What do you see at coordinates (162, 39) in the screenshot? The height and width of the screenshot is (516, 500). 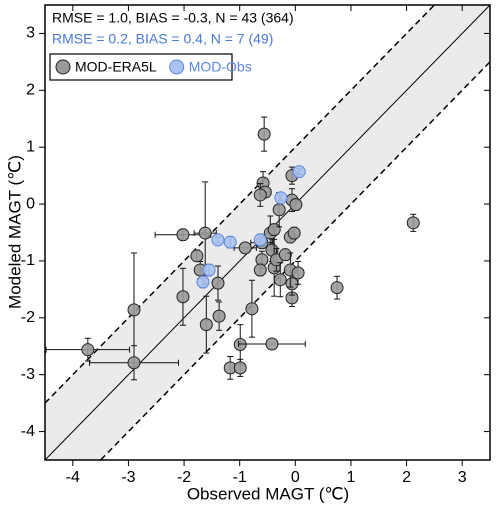 I see `annotation: RMSE = 0.2, BIAS = 0.4, N = 7 (49)` at bounding box center [162, 39].